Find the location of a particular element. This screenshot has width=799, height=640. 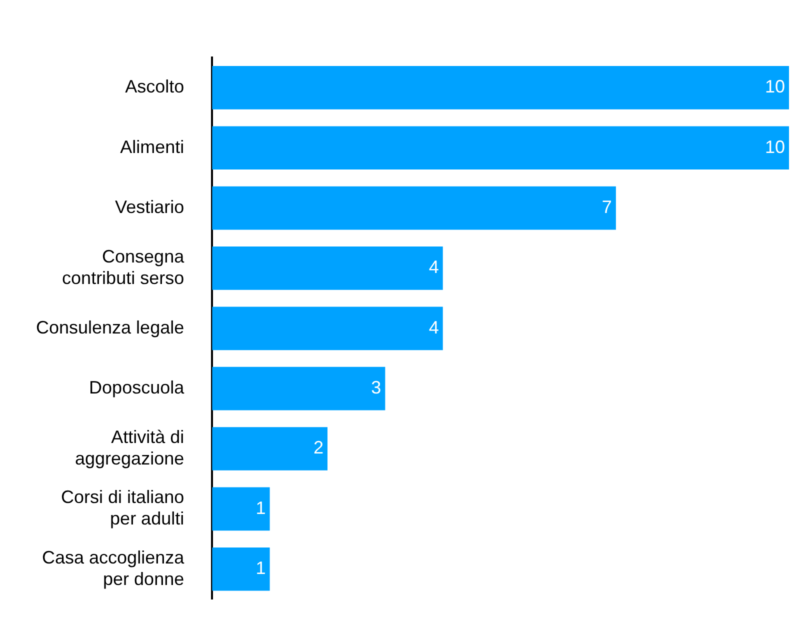

y-tick-label: Attività di aggregazione is located at coordinates (129, 447).